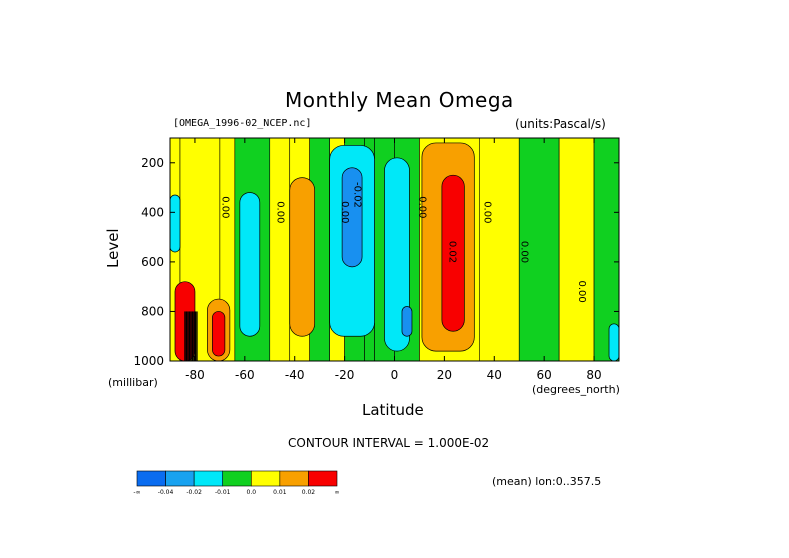 The image size is (789, 558). Describe the element at coordinates (252, 492) in the screenshot. I see `colorbar-label-4: 0.0` at that location.